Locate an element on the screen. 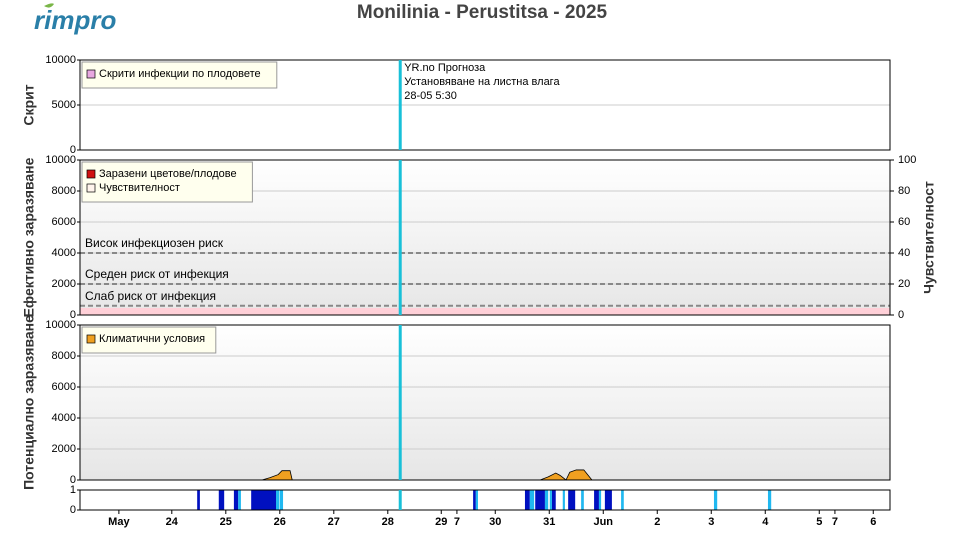  x-tick-label: 24 is located at coordinates (172, 522).